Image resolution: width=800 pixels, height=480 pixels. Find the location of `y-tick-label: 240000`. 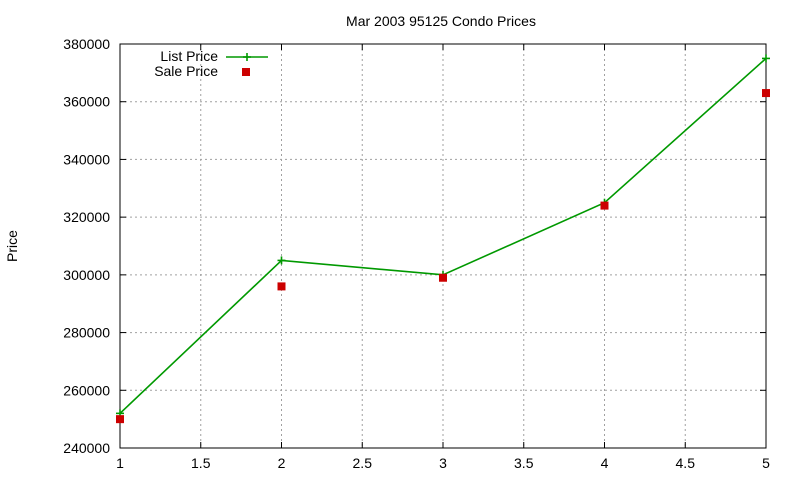

y-tick-label: 240000 is located at coordinates (86, 448).